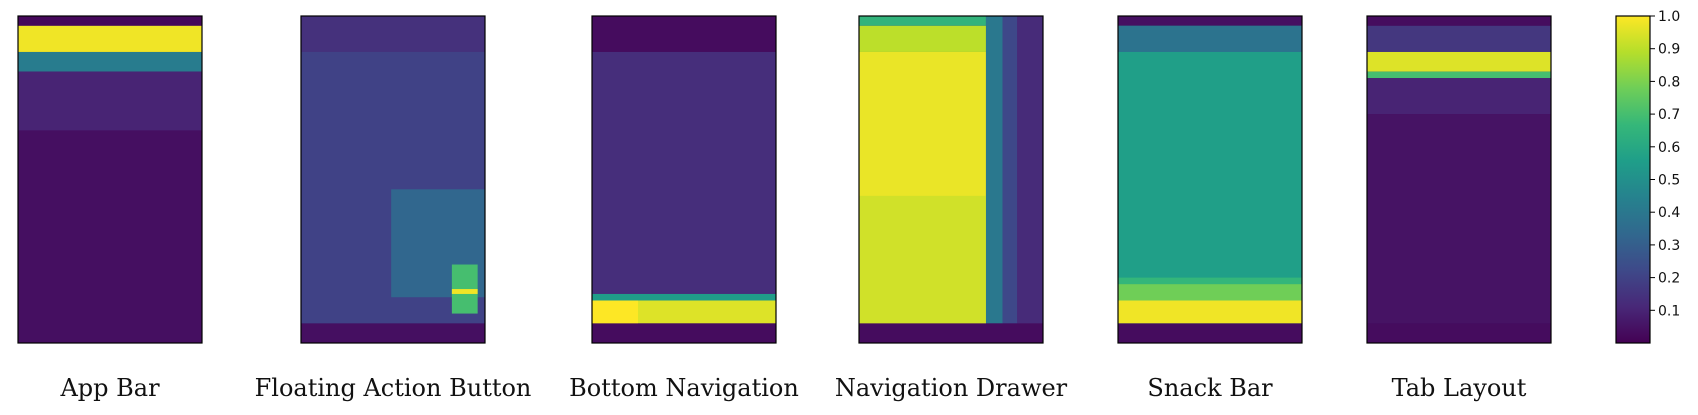 Image resolution: width=1698 pixels, height=415 pixels. What do you see at coordinates (1669, 50) in the screenshot?
I see `colorbar-tick-label: 0.9` at bounding box center [1669, 50].